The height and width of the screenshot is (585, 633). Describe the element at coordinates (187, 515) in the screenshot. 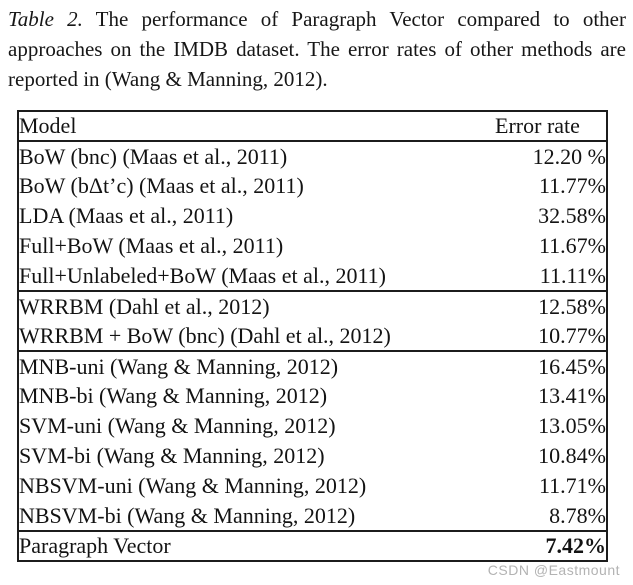

I see `model-cell: NBSVM-bi (Wang & Manning, 2012)` at that location.